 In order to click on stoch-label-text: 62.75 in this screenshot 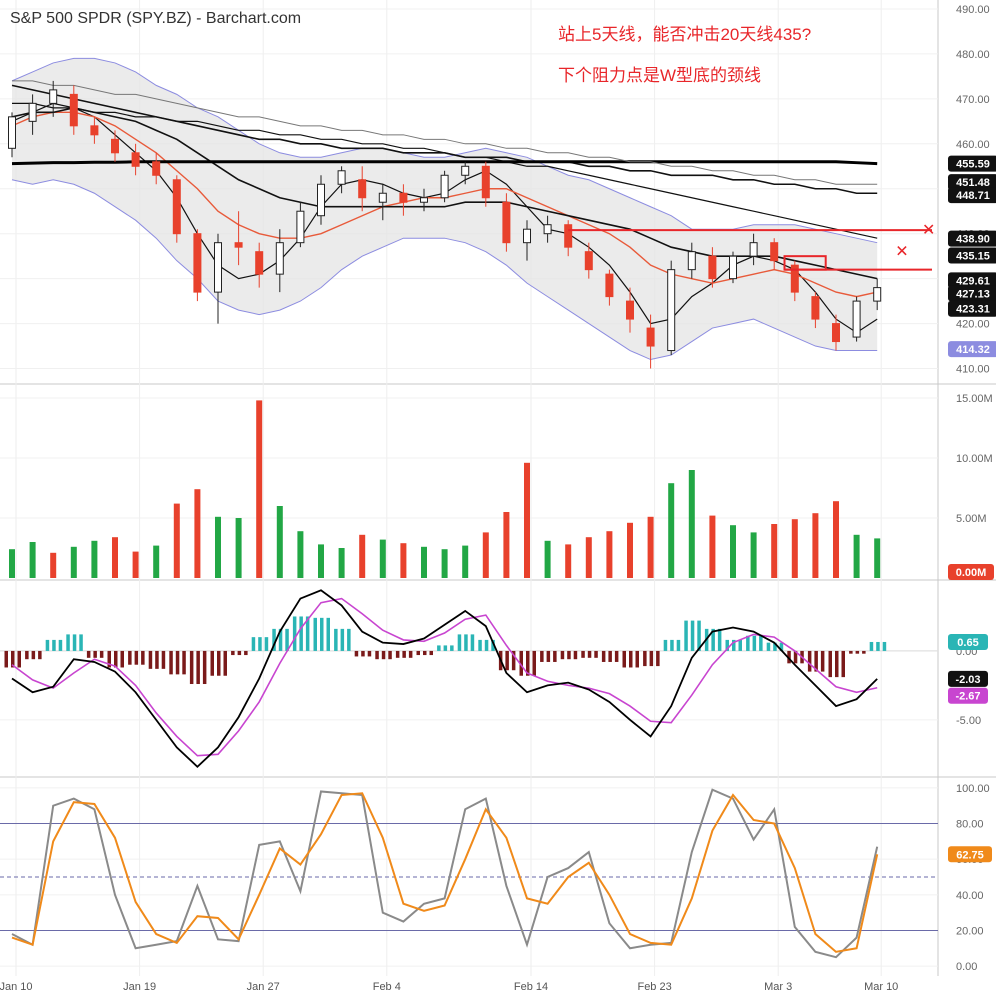, I will do `click(970, 855)`.